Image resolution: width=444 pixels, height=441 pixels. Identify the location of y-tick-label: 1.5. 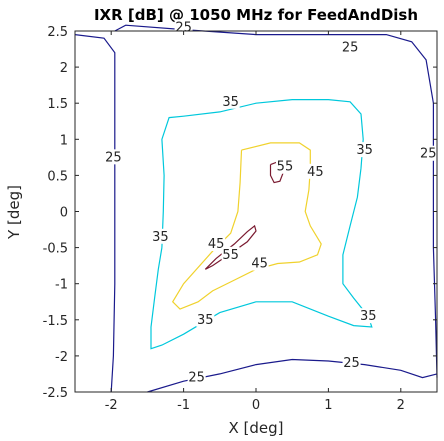
(57, 104).